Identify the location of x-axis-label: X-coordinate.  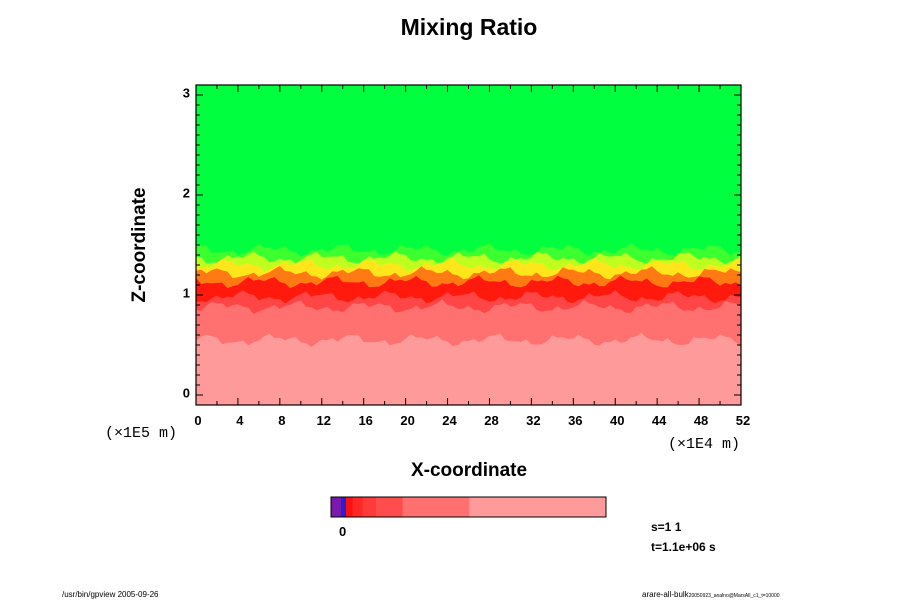
(469, 470).